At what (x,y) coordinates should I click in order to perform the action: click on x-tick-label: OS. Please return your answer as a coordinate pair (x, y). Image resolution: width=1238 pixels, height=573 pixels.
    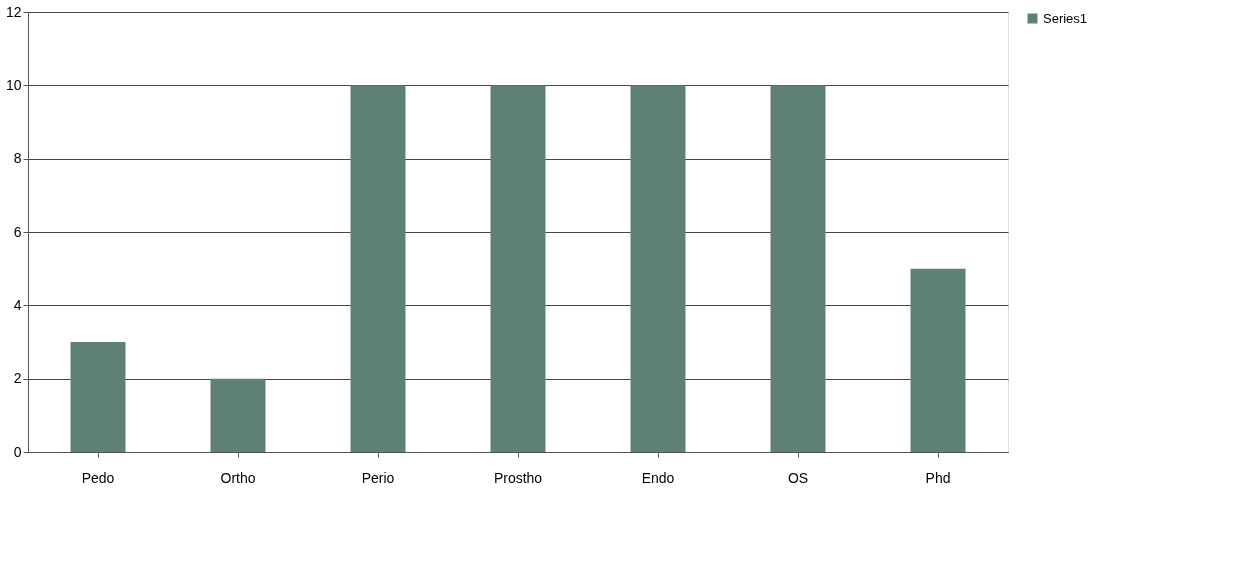
    Looking at the image, I should click on (798, 477).